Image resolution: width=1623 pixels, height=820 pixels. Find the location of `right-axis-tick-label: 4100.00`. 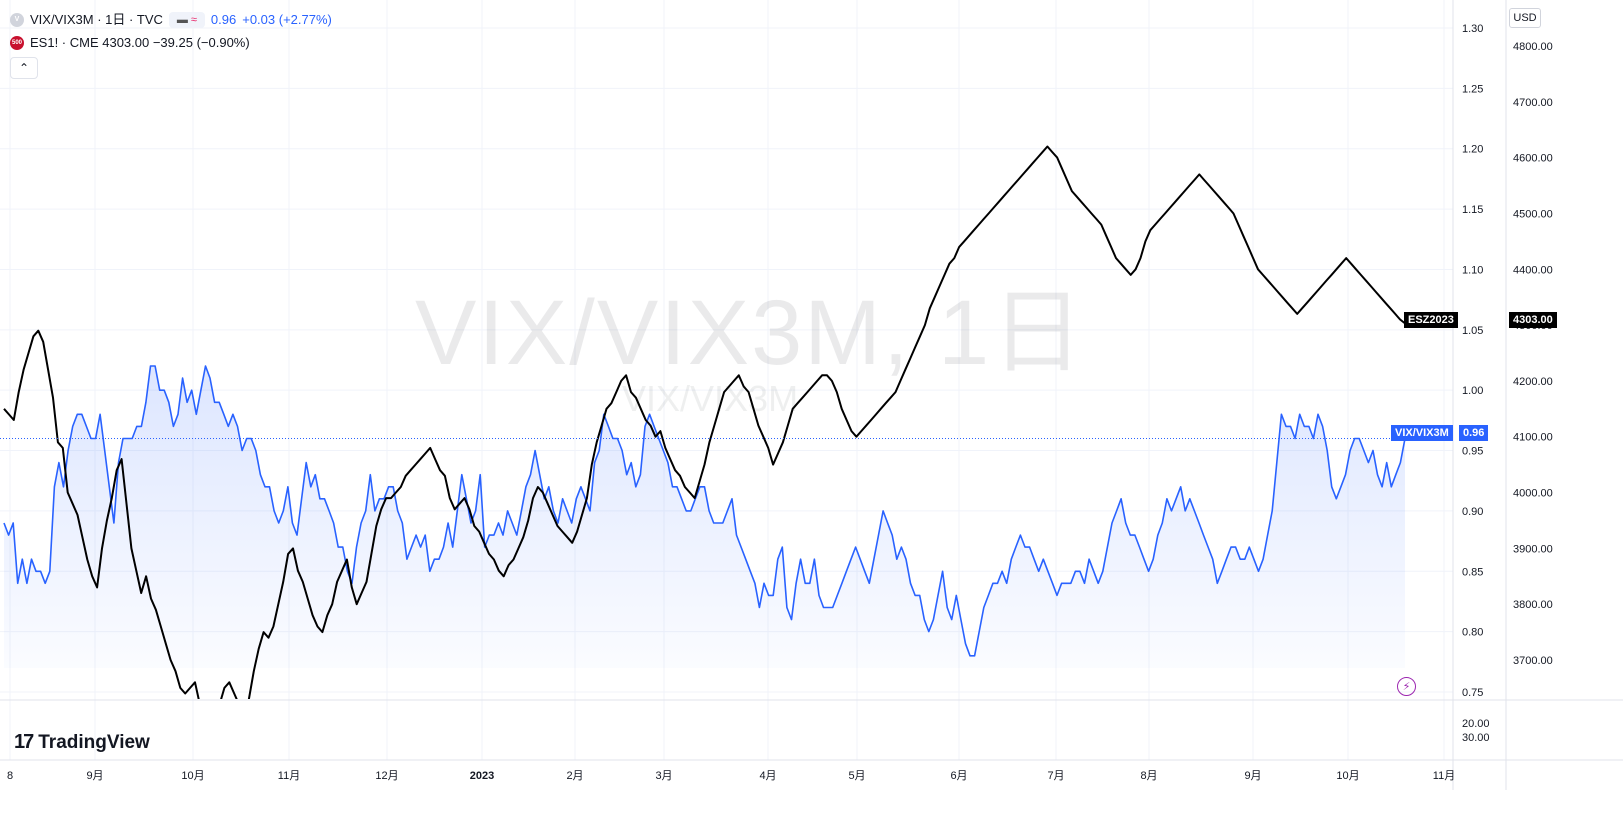

right-axis-tick-label: 4100.00 is located at coordinates (1533, 438).